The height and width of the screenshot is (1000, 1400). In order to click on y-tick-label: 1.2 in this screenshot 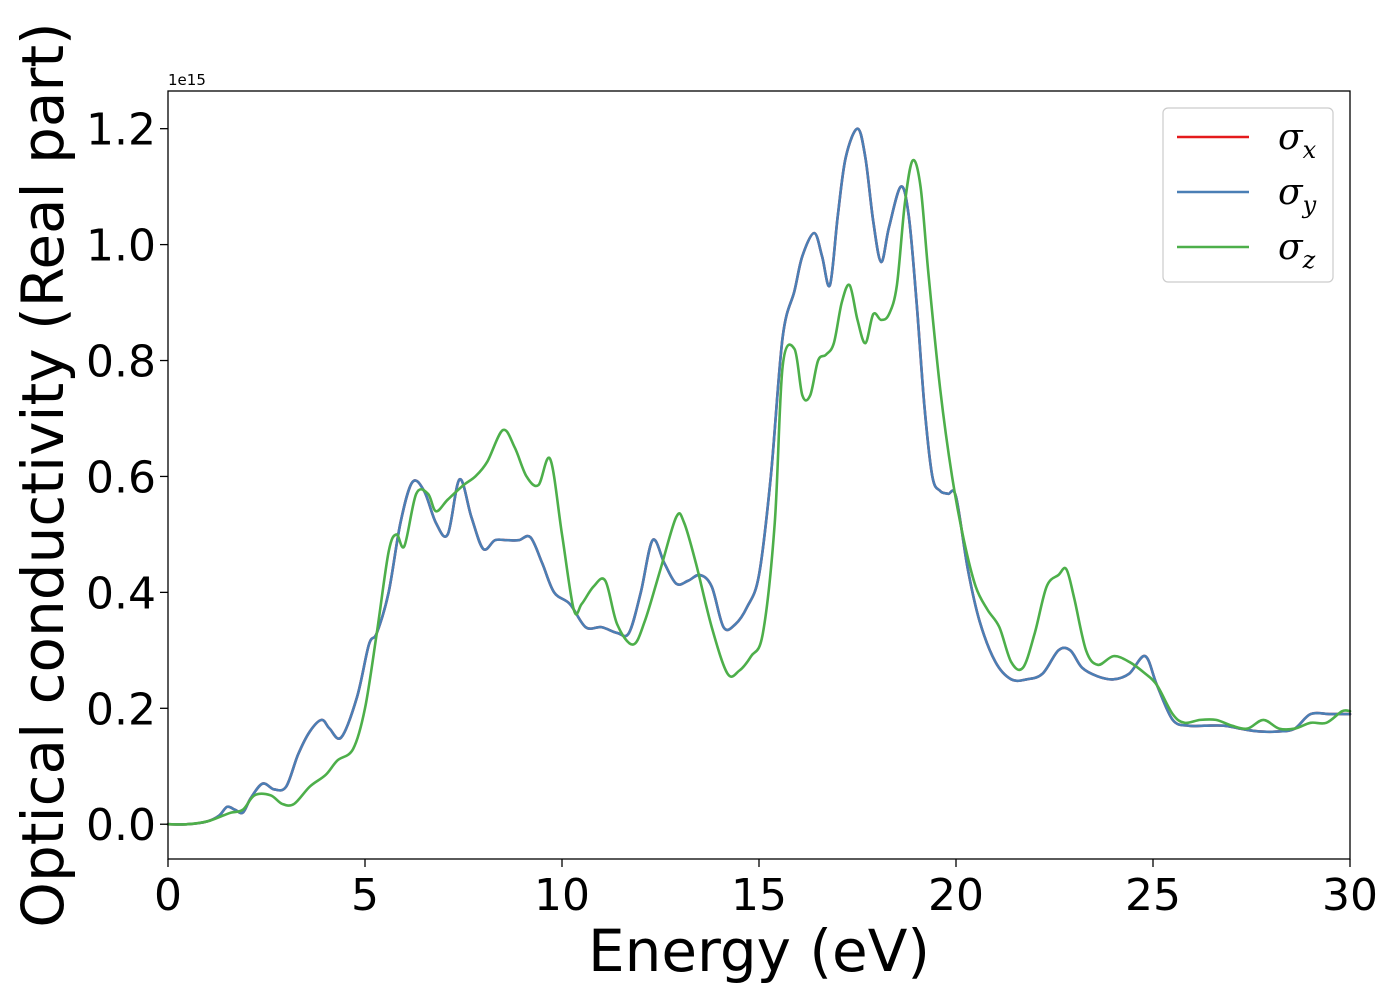, I will do `click(121, 130)`.